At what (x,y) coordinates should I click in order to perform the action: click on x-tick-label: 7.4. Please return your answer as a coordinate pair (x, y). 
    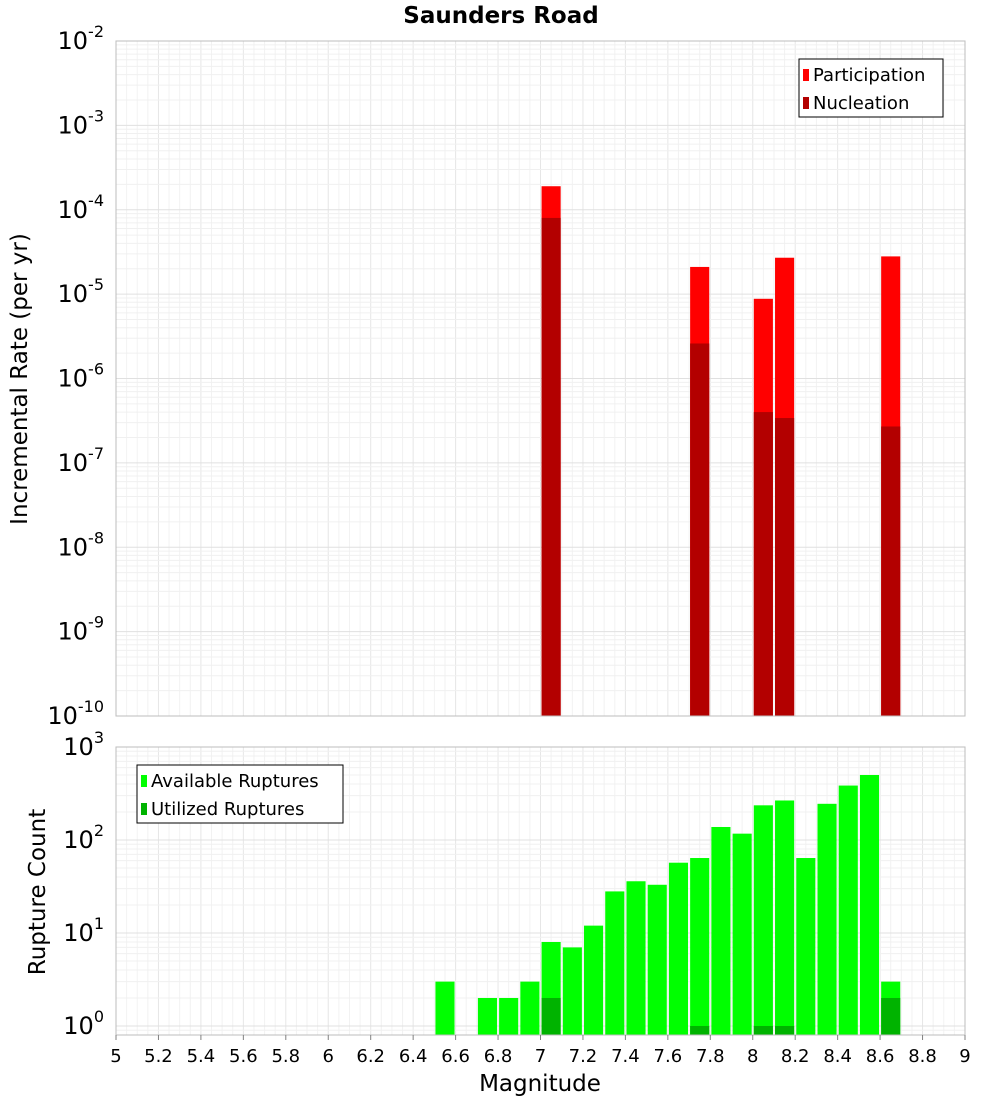
    Looking at the image, I should click on (625, 1056).